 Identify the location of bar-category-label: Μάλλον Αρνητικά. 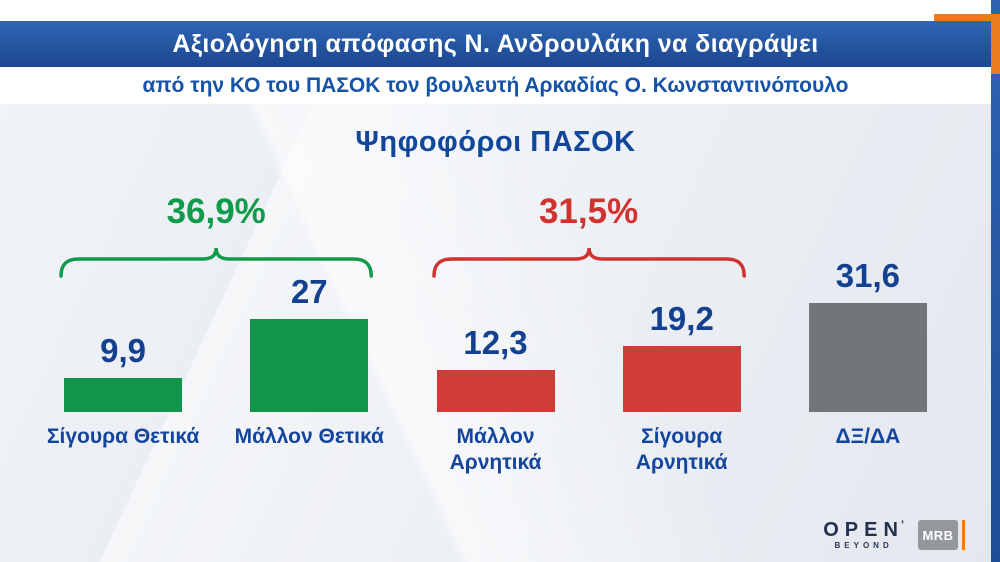
(495, 450).